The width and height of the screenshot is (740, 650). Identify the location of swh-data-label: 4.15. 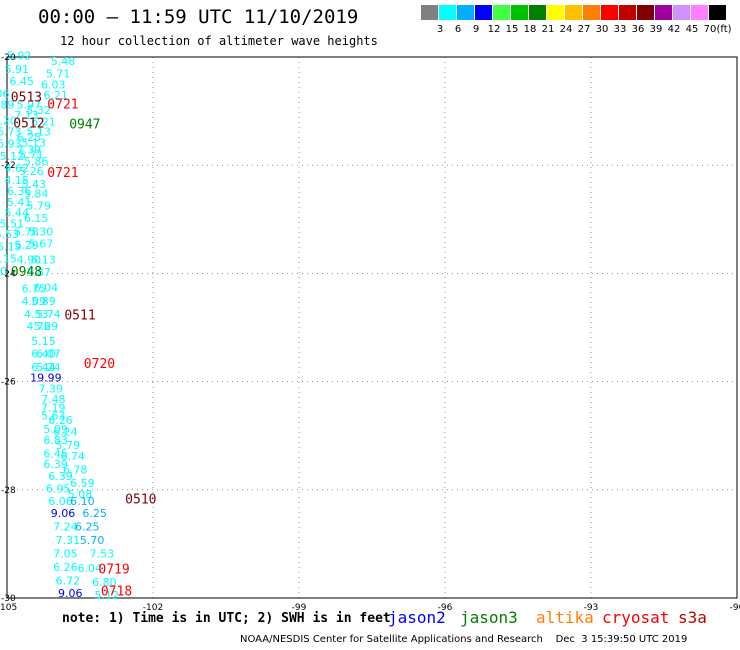
(16, 180).